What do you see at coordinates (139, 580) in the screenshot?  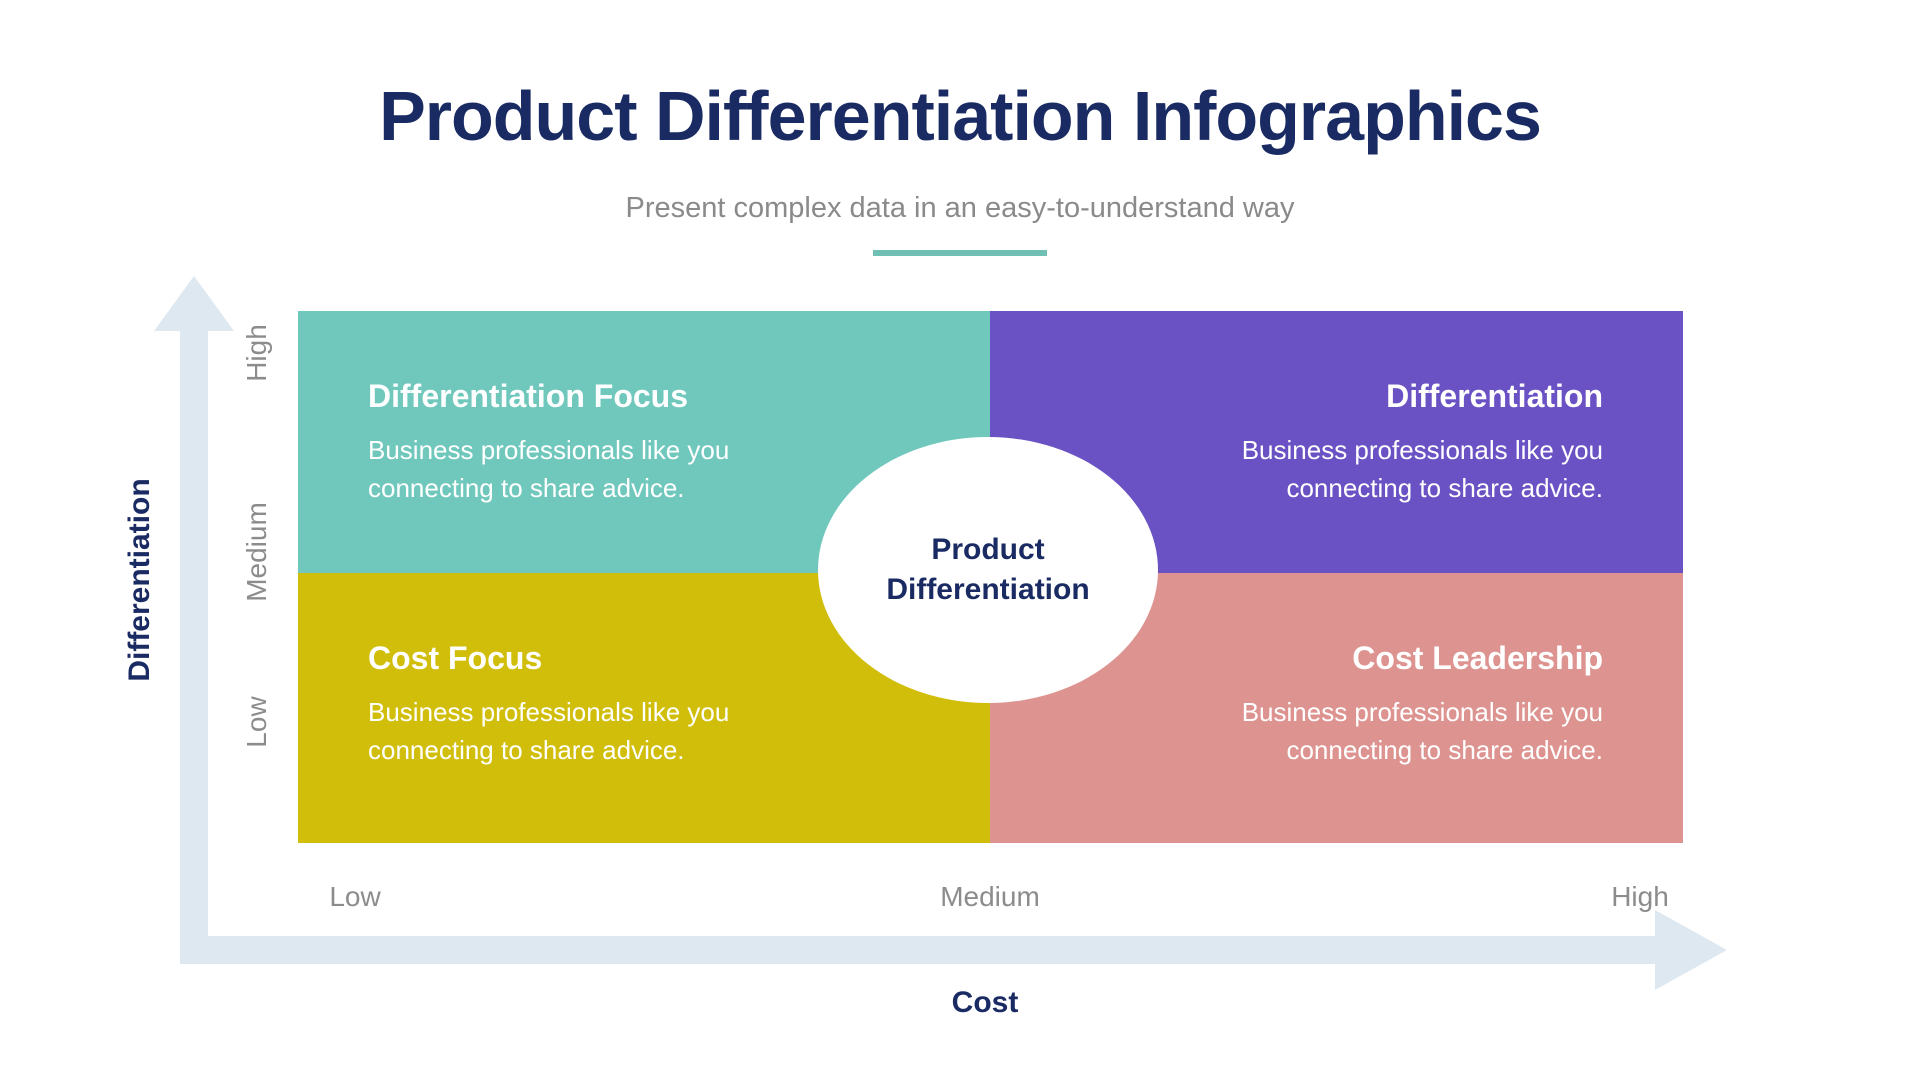 I see `y-axis-title: Differentiation` at bounding box center [139, 580].